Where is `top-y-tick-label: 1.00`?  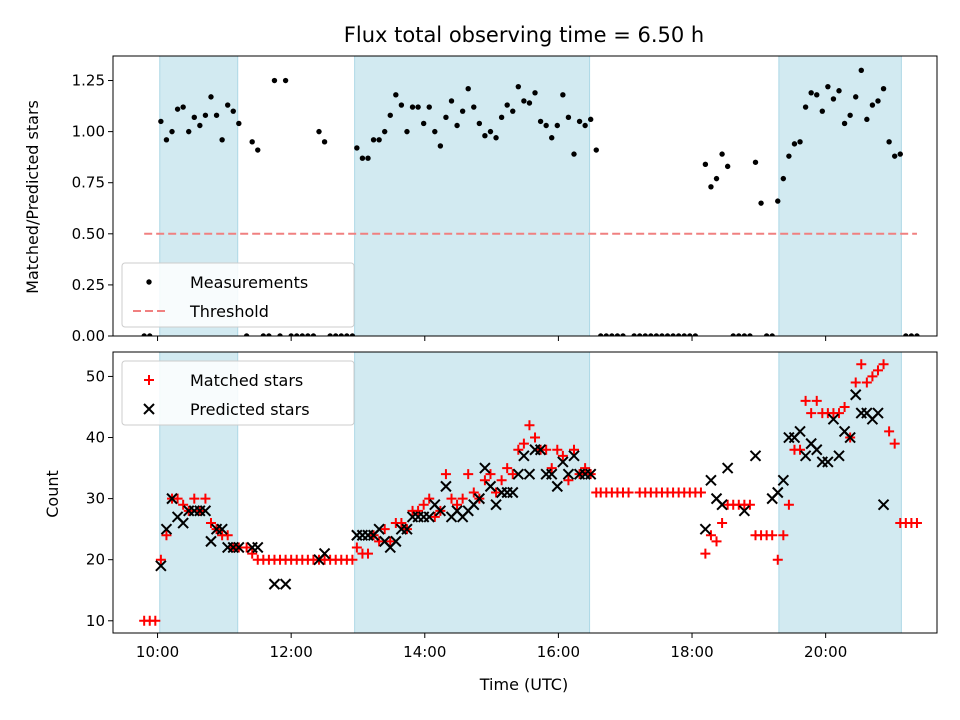 top-y-tick-label: 1.00 is located at coordinates (88, 132).